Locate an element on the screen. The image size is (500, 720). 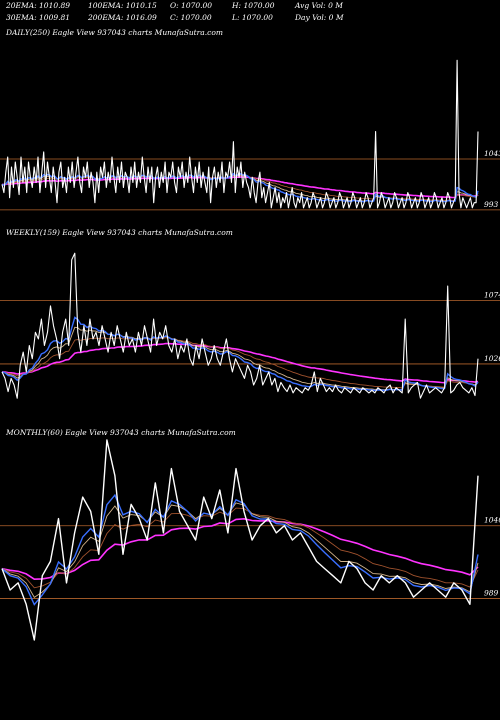
monthly-level-label-0: 1040 is located at coordinates (492, 520).